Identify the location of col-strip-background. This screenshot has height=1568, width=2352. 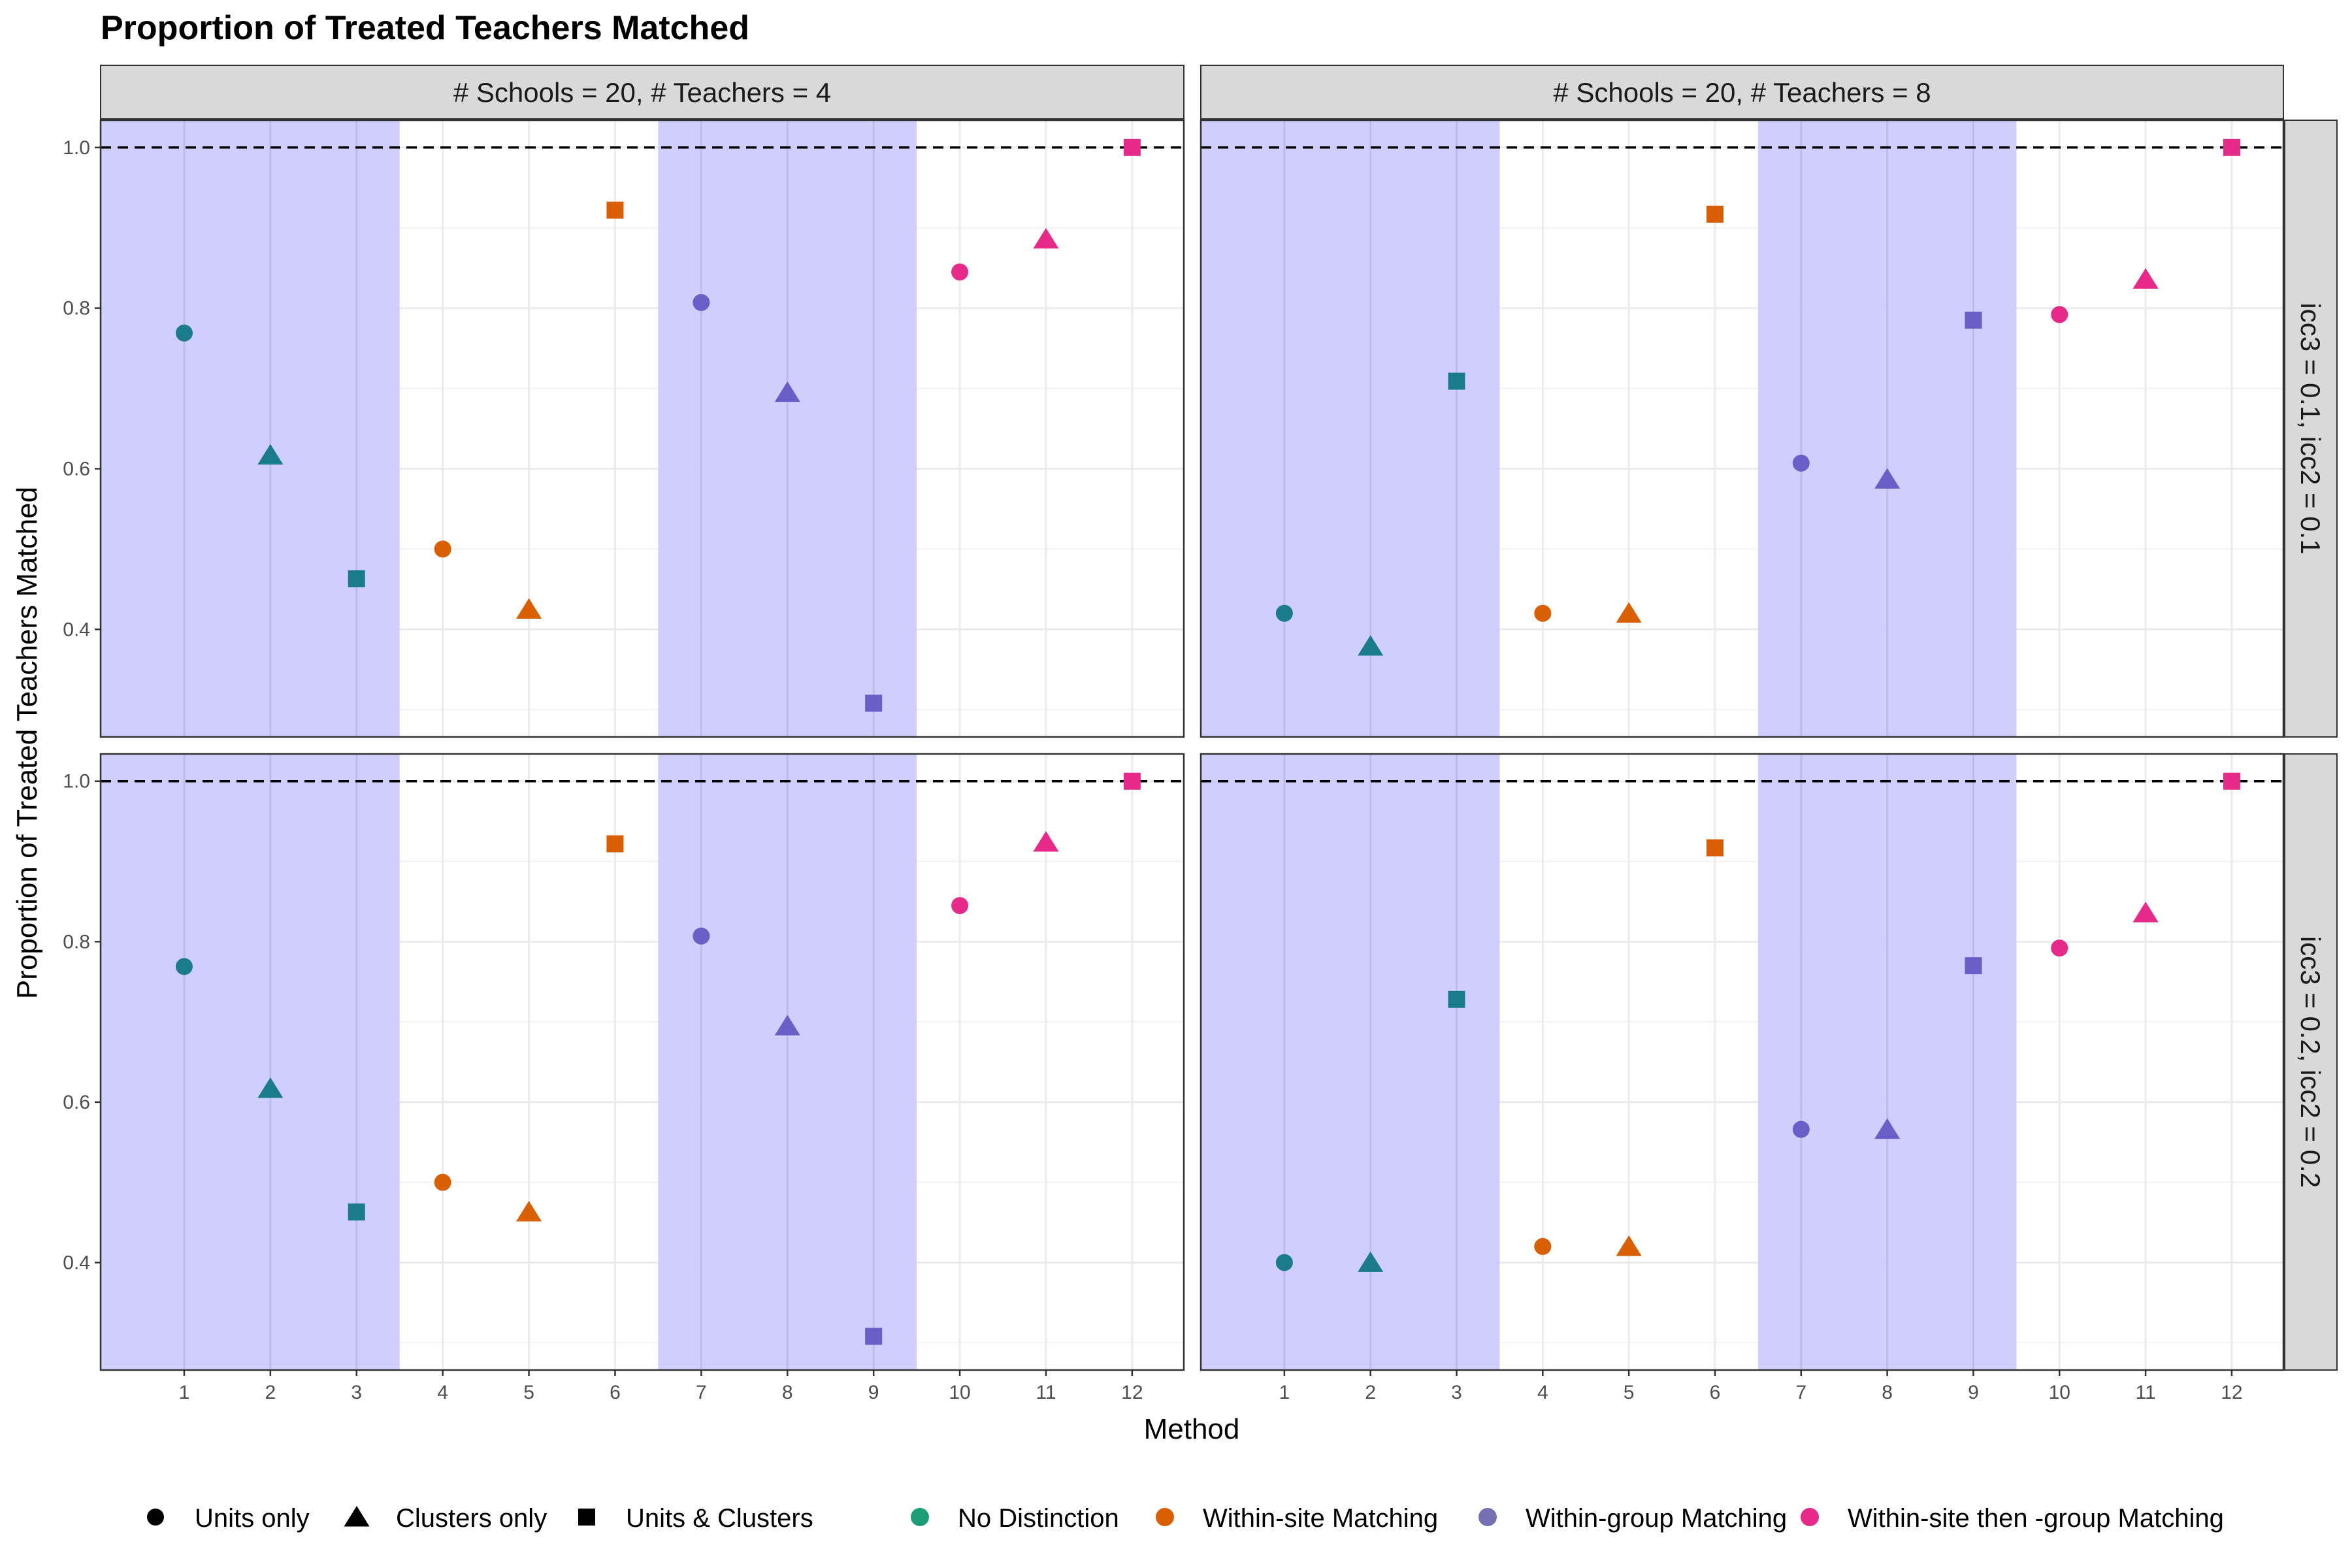
(1742, 92).